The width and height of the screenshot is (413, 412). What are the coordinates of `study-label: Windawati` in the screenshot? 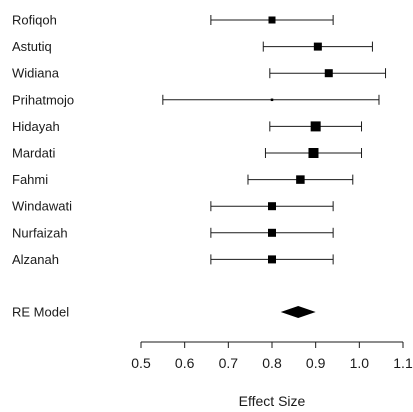 It's located at (42, 206).